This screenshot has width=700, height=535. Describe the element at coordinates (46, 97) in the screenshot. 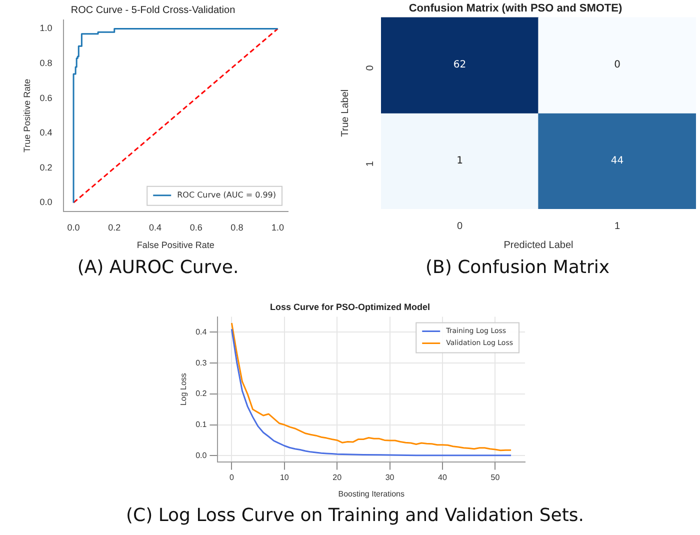

I see `y-tick-label: 0.6` at that location.